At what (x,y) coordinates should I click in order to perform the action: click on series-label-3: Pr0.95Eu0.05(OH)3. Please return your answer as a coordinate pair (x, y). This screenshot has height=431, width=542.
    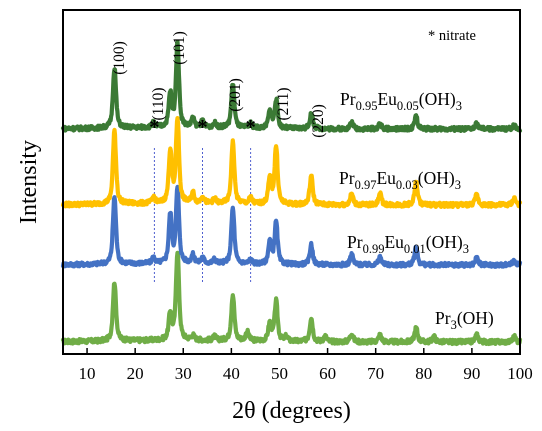
    Looking at the image, I should click on (401, 101).